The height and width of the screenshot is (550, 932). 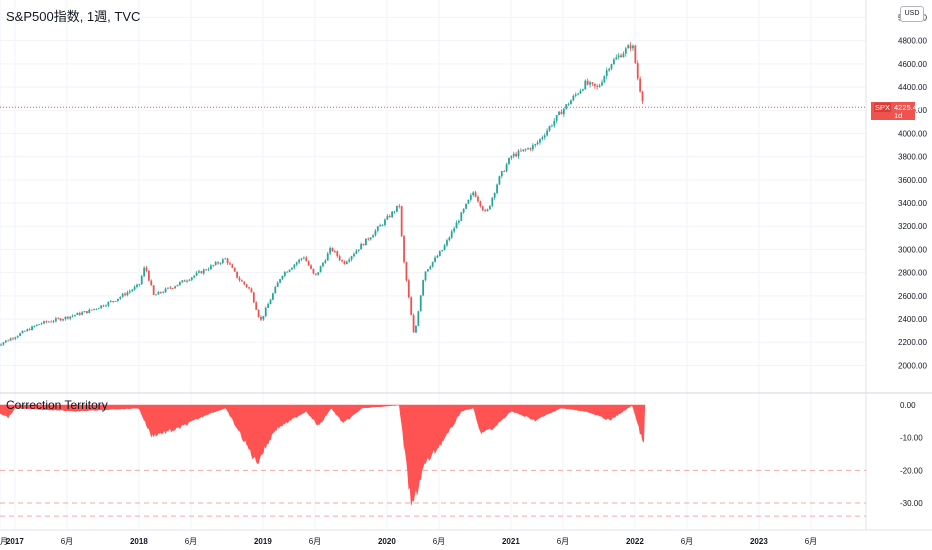 I want to click on chart-title: S&P500指数, 1週, TVC, so click(x=73, y=16).